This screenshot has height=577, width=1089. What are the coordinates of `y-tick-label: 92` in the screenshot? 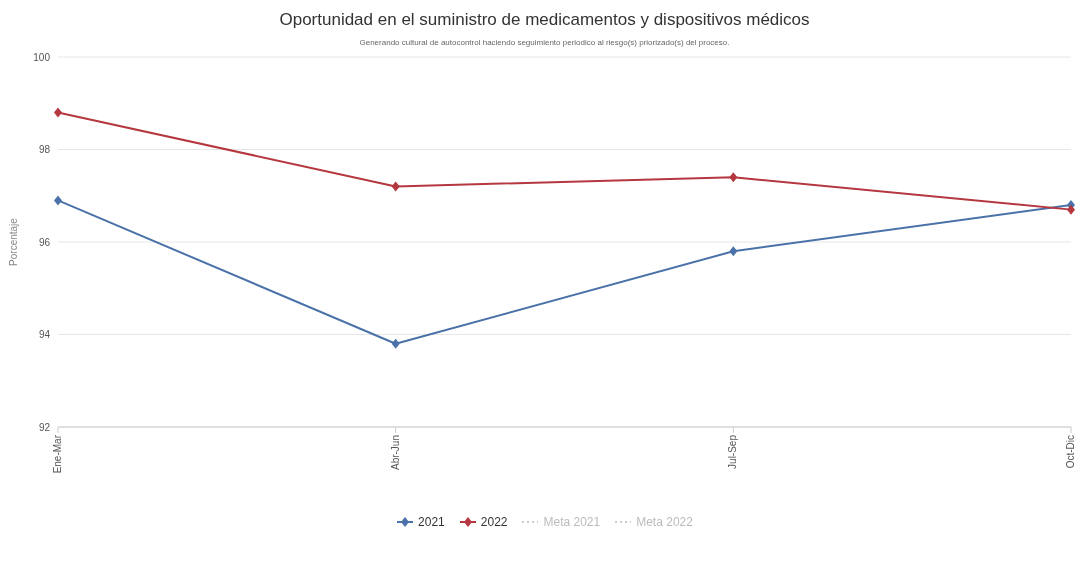 It's located at (44, 427).